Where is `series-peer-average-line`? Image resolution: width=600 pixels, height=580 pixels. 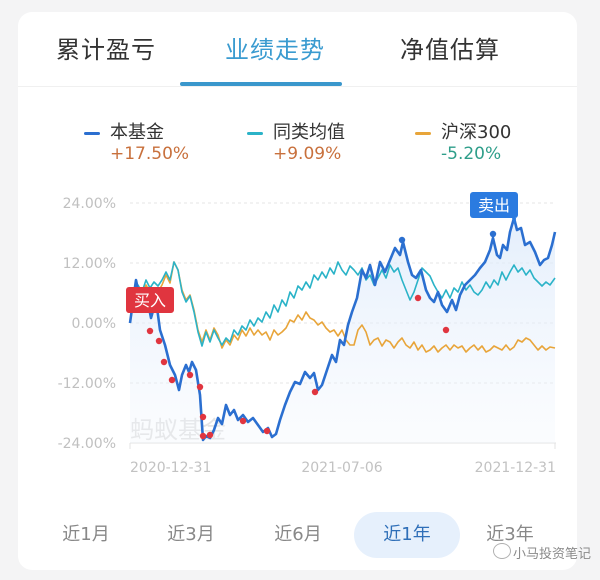
series-peer-average-line is located at coordinates (342, 304).